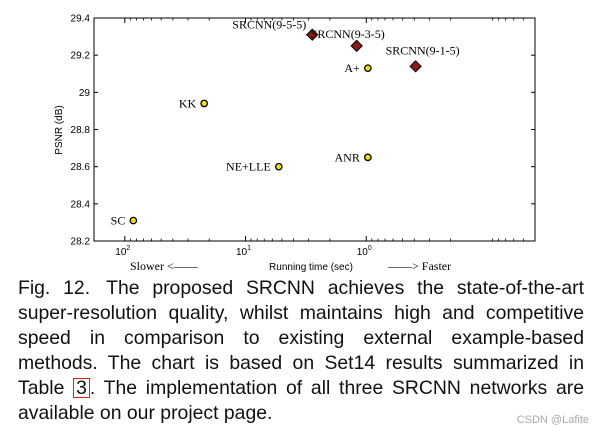 This screenshot has width=597, height=440. I want to click on point-label-7: SRCNN(9-1-5), so click(423, 50).